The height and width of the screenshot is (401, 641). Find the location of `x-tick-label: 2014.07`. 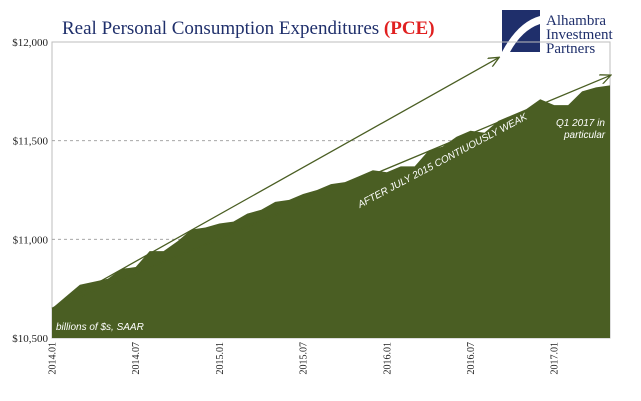

x-tick-label: 2014.07 is located at coordinates (136, 358).